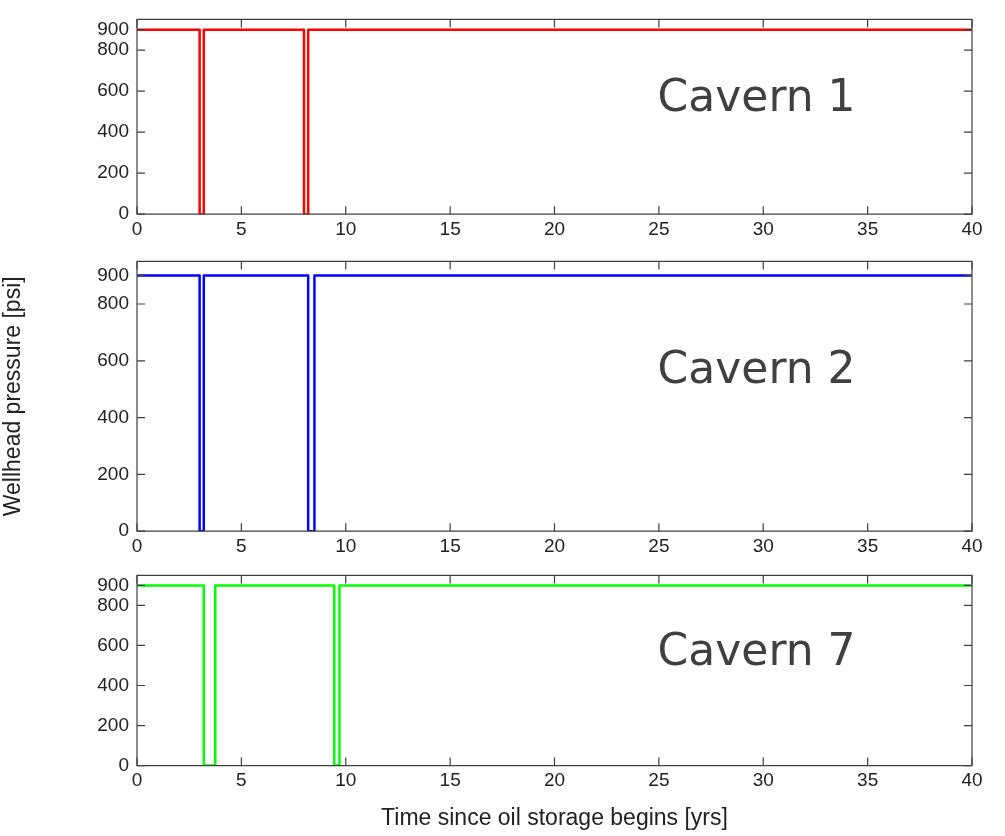 The width and height of the screenshot is (1005, 836). Describe the element at coordinates (756, 368) in the screenshot. I see `annotation: Cavern 2` at that location.